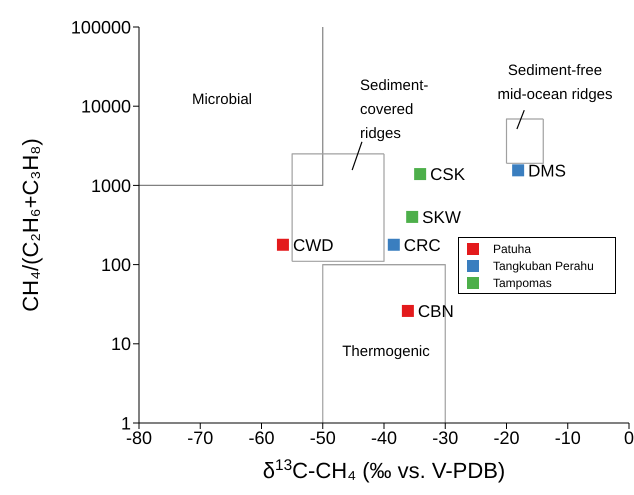 The height and width of the screenshot is (495, 634). What do you see at coordinates (555, 83) in the screenshot?
I see `annotation: Sediment-free mid-ocean ridges` at bounding box center [555, 83].